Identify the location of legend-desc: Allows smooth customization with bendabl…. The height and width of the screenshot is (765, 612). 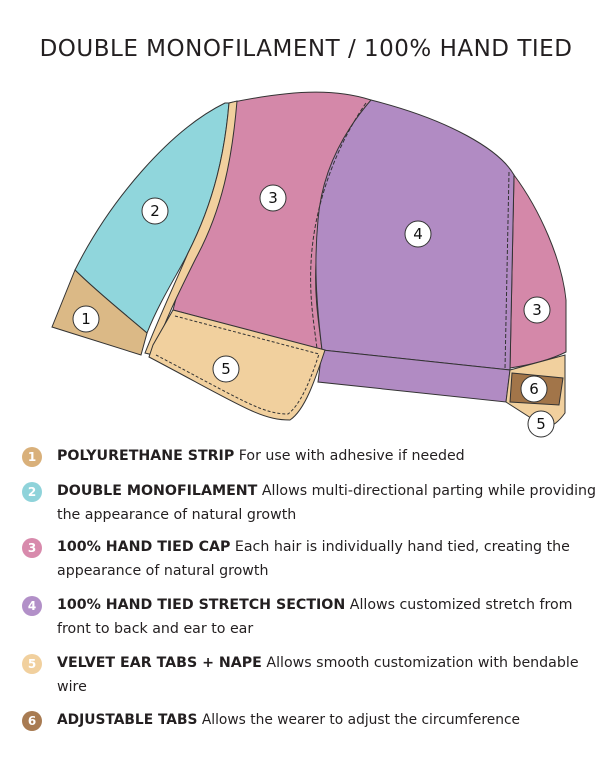
(318, 675).